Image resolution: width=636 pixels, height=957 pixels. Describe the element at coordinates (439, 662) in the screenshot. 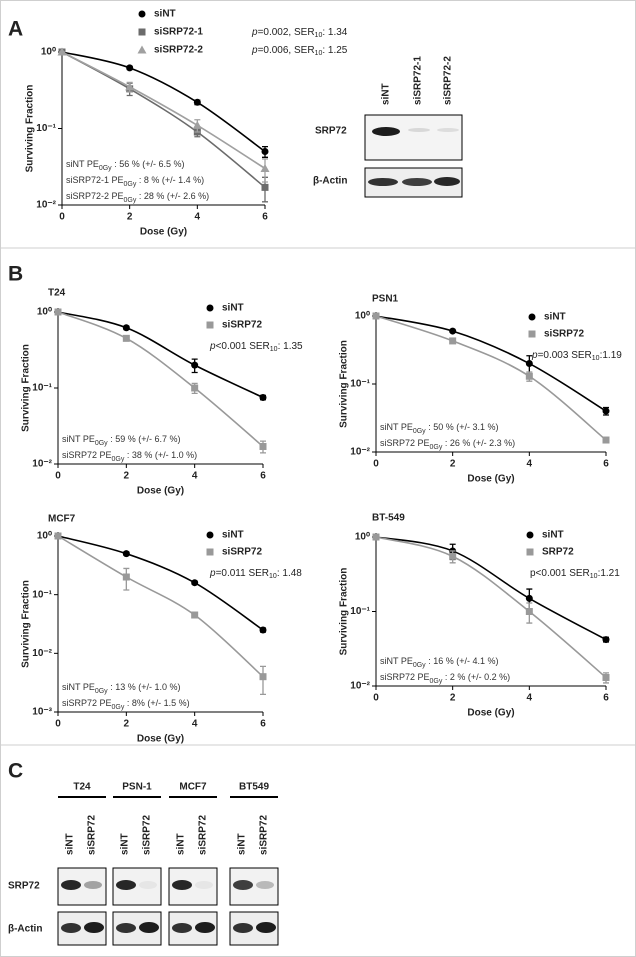

I see `pe-annotation: siNT PE0Gy : 16 % (+/- 4.1 %)` at that location.